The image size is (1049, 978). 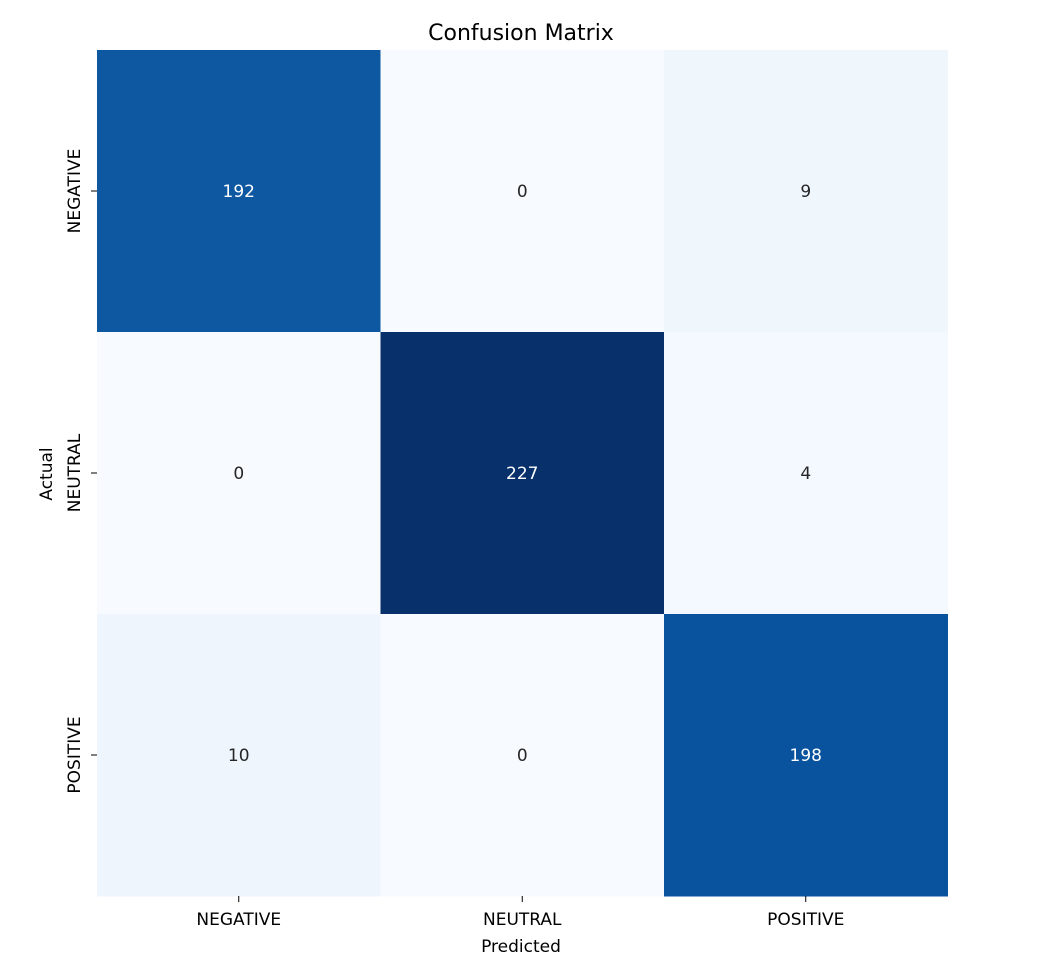 I want to click on cell-value-label: 4, so click(x=805, y=474).